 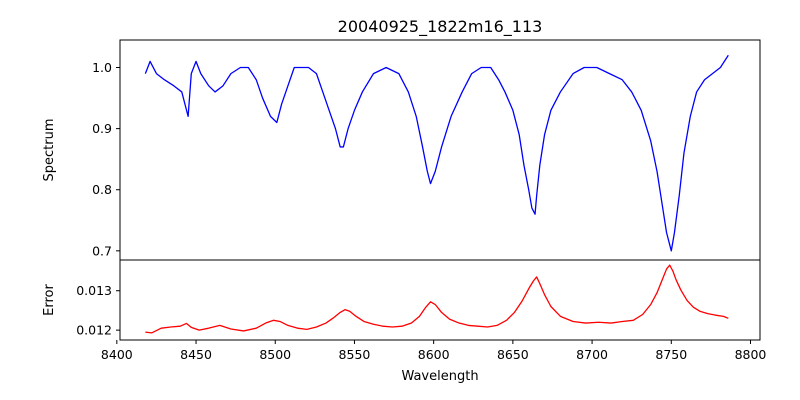 What do you see at coordinates (513, 354) in the screenshot?
I see `x-tick-label: 8650` at bounding box center [513, 354].